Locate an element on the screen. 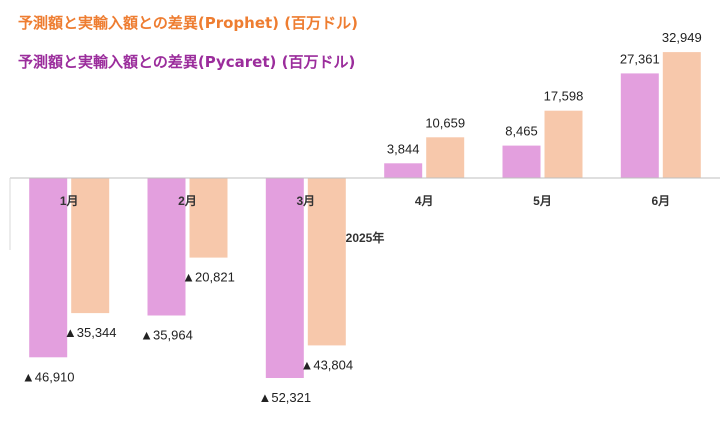 This screenshot has height=433, width=722. category-tick-label: 4月 is located at coordinates (424, 201).